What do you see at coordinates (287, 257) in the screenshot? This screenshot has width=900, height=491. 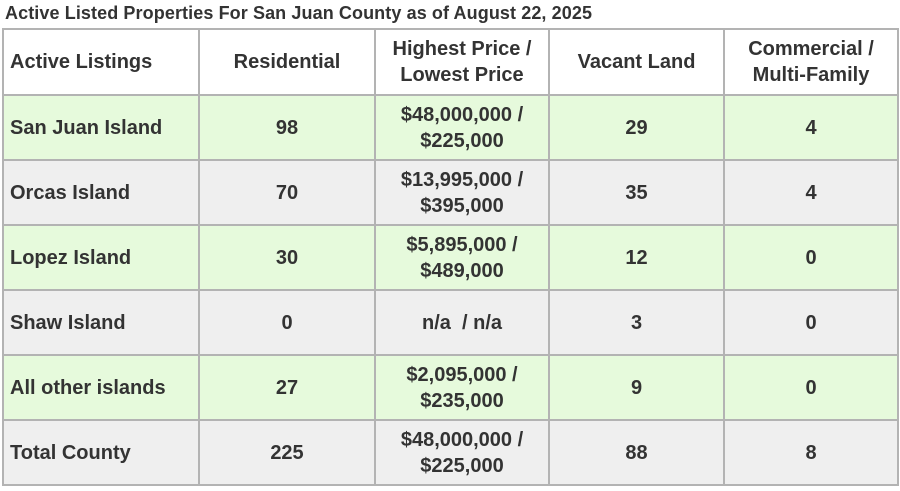 I see `residential-count: 30` at bounding box center [287, 257].